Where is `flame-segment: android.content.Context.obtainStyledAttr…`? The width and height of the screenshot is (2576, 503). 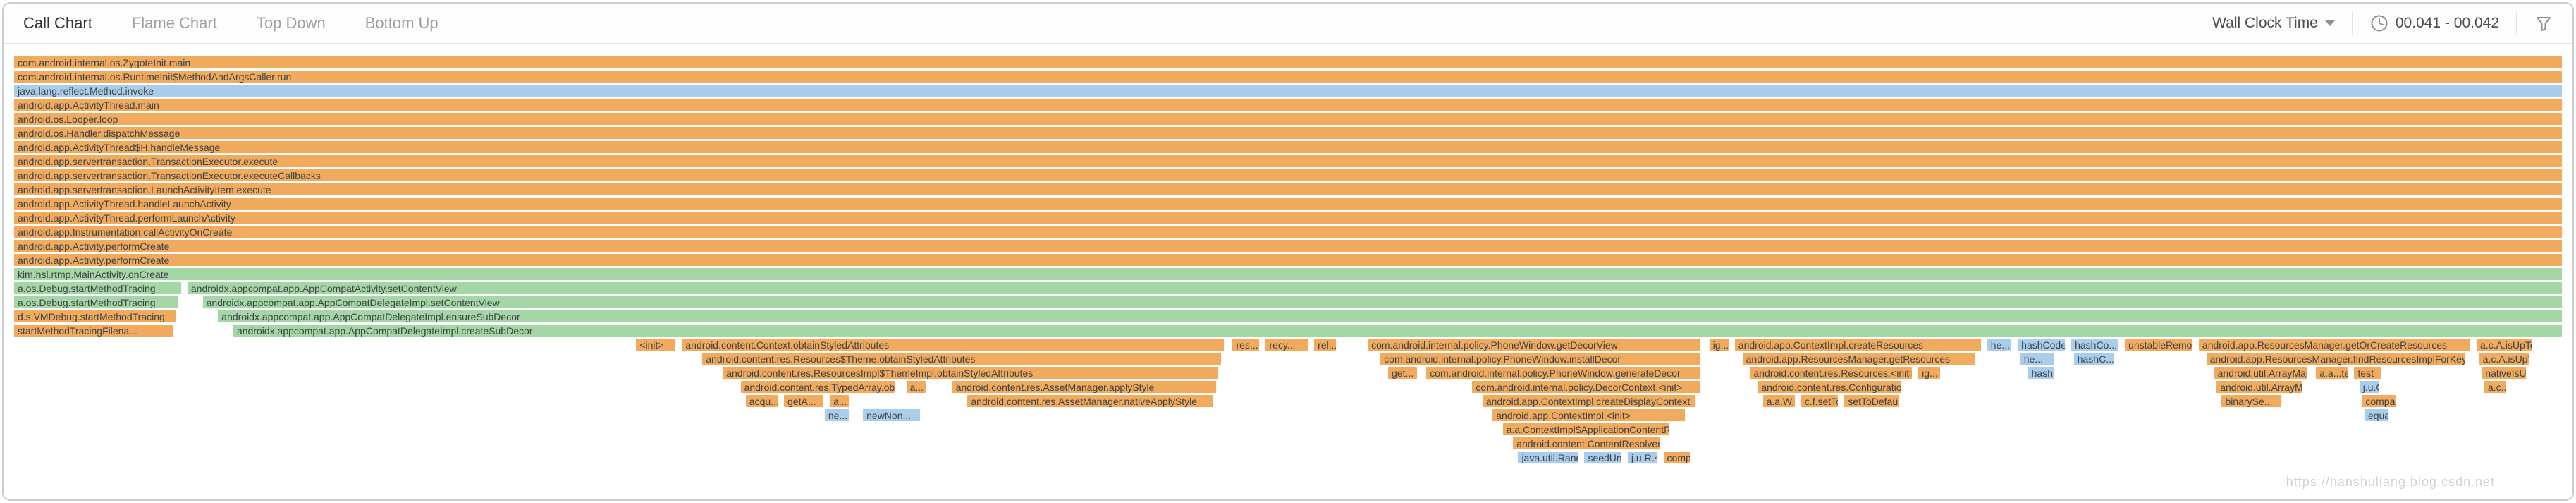 flame-segment: android.content.Context.obtainStyledAttr… is located at coordinates (953, 344).